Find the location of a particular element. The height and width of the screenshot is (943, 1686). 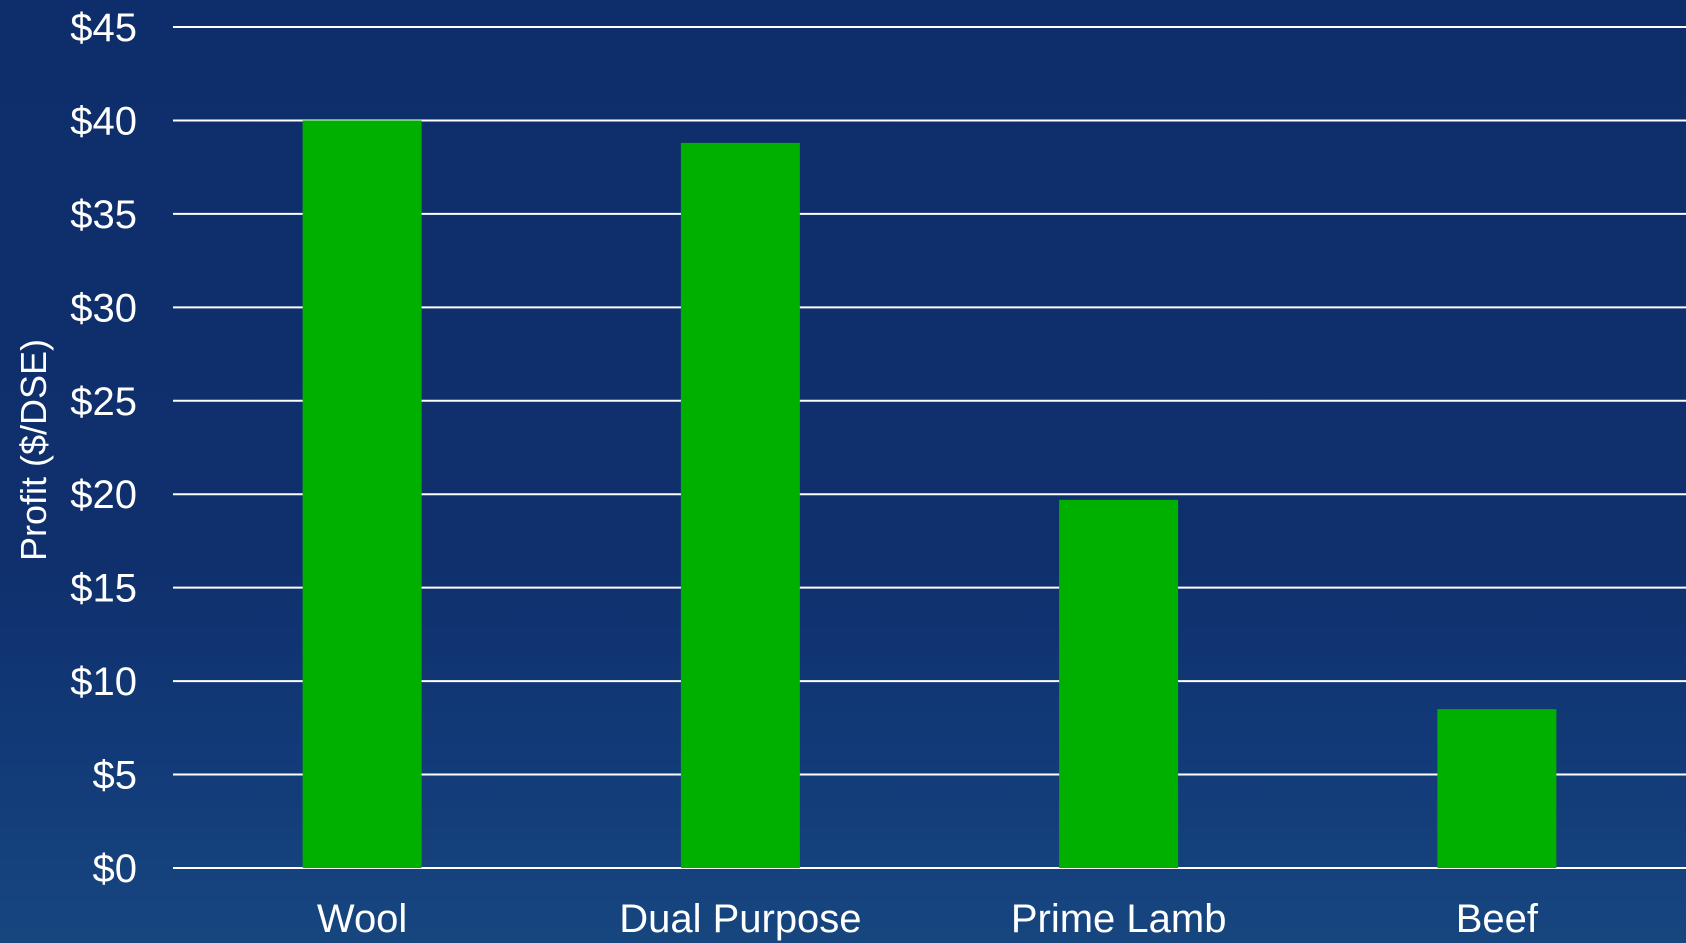

x-category-label: Dual Purpose is located at coordinates (740, 919).